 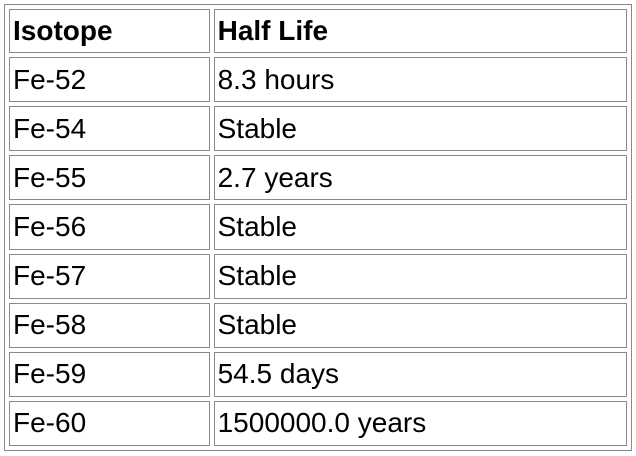 What do you see at coordinates (420, 374) in the screenshot?
I see `cell-half-life: 54.5 days` at bounding box center [420, 374].